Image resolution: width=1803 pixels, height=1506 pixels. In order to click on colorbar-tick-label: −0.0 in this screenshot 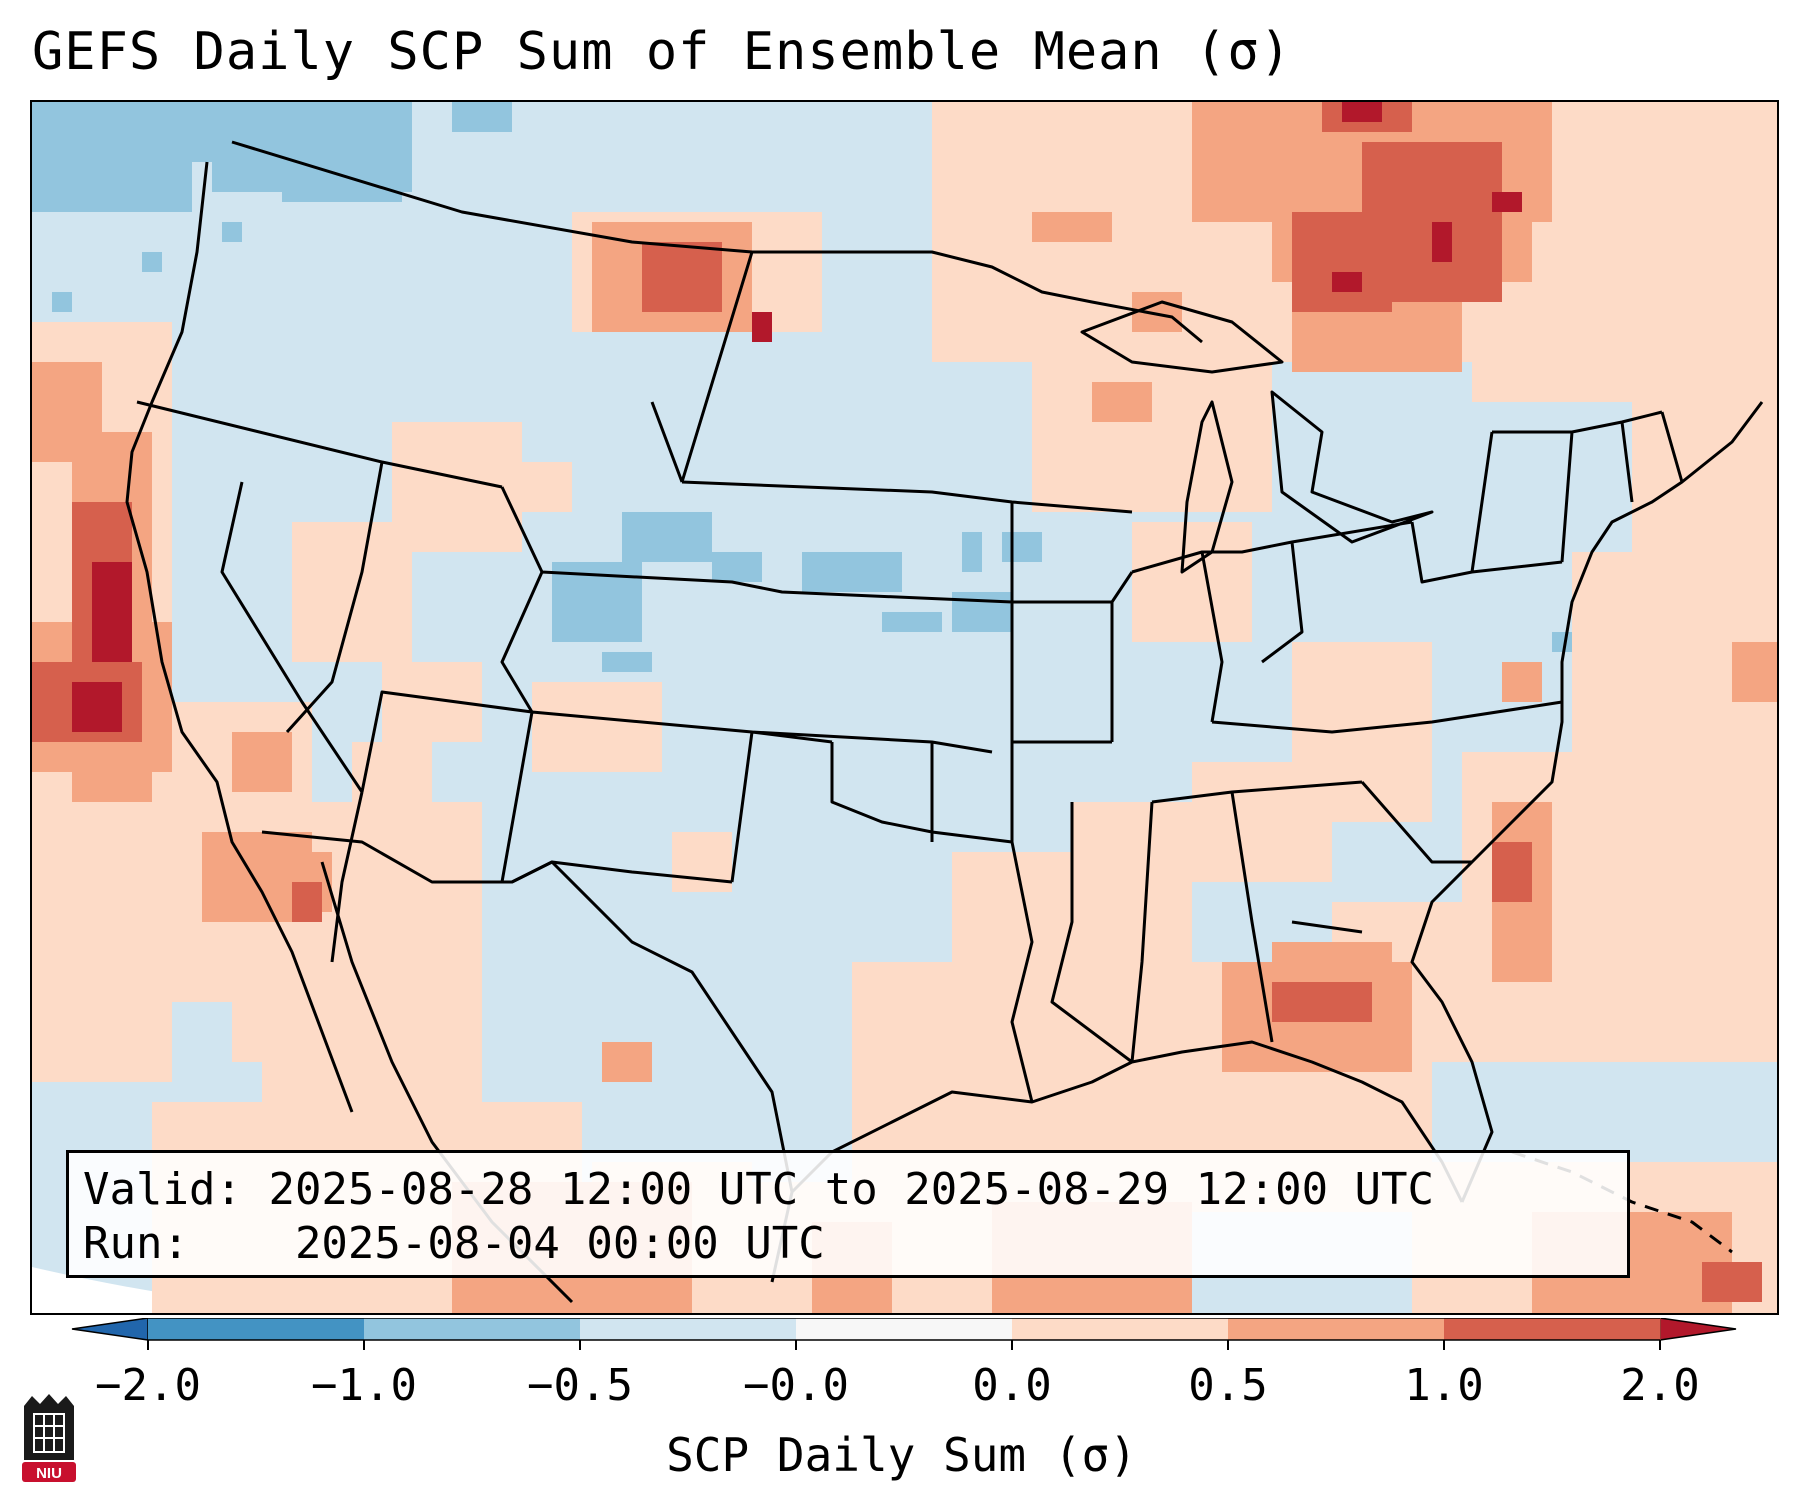, I will do `click(796, 1385)`.